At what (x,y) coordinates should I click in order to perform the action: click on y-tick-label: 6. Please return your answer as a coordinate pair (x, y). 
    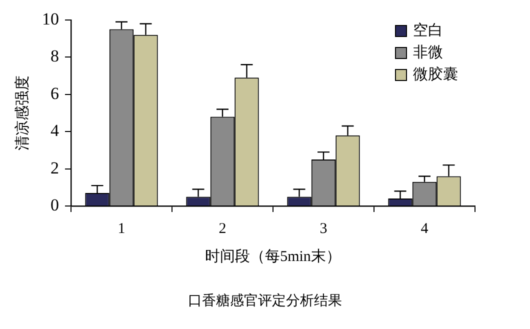
    Looking at the image, I should click on (54, 93).